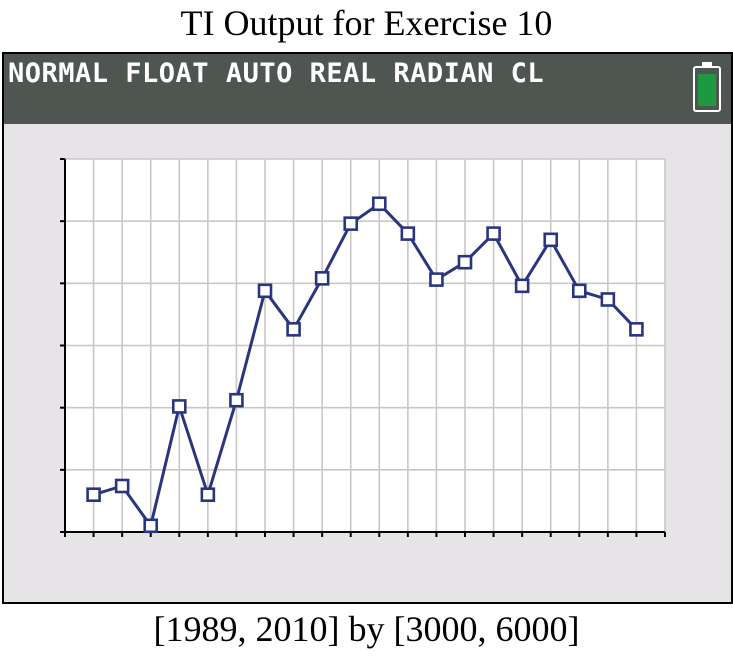  What do you see at coordinates (707, 90) in the screenshot?
I see `battery-level` at bounding box center [707, 90].